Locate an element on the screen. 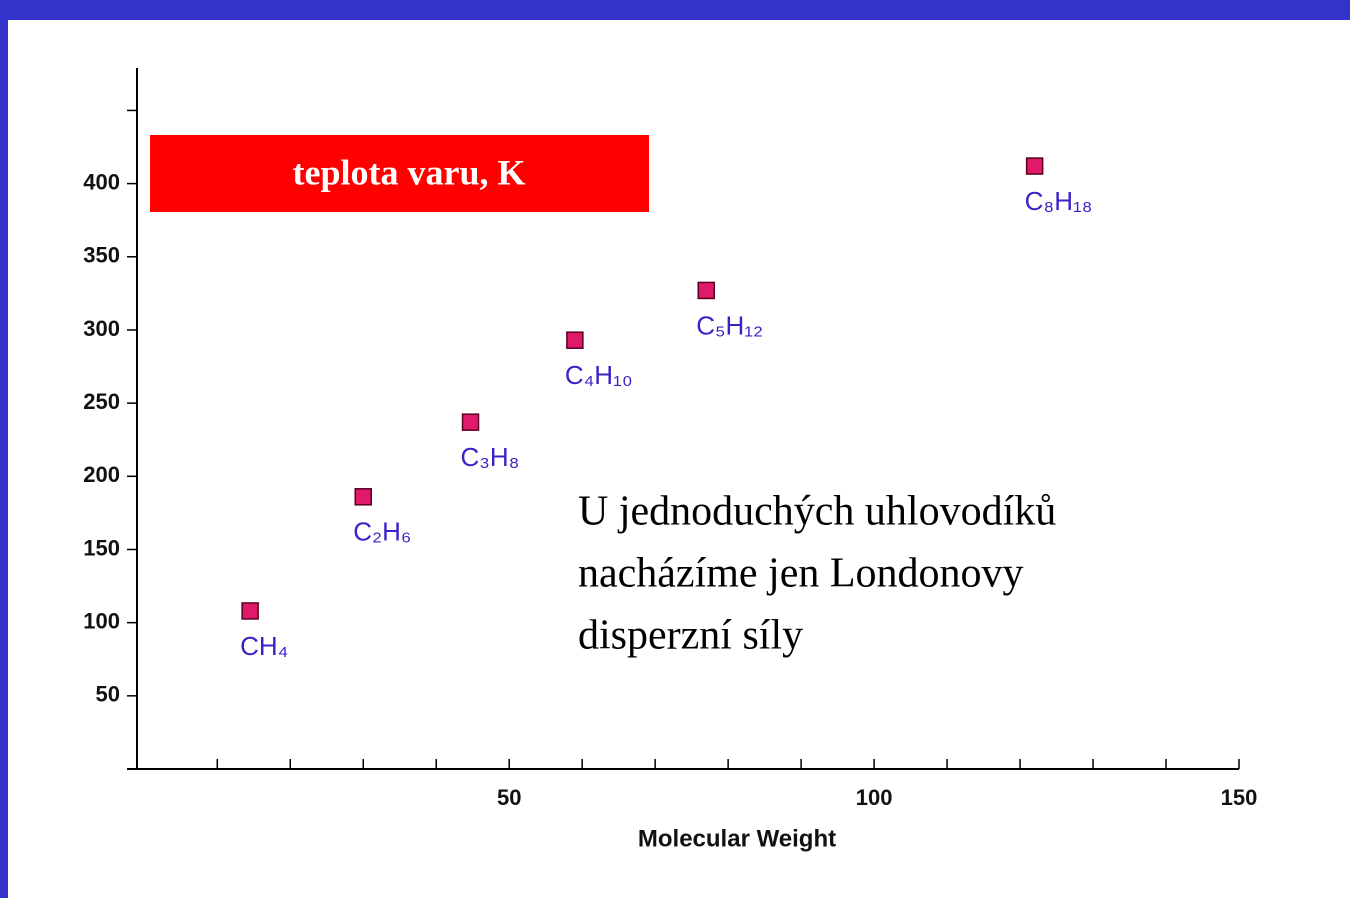 The width and height of the screenshot is (1350, 898). y-tick-label: 350 is located at coordinates (101, 255).